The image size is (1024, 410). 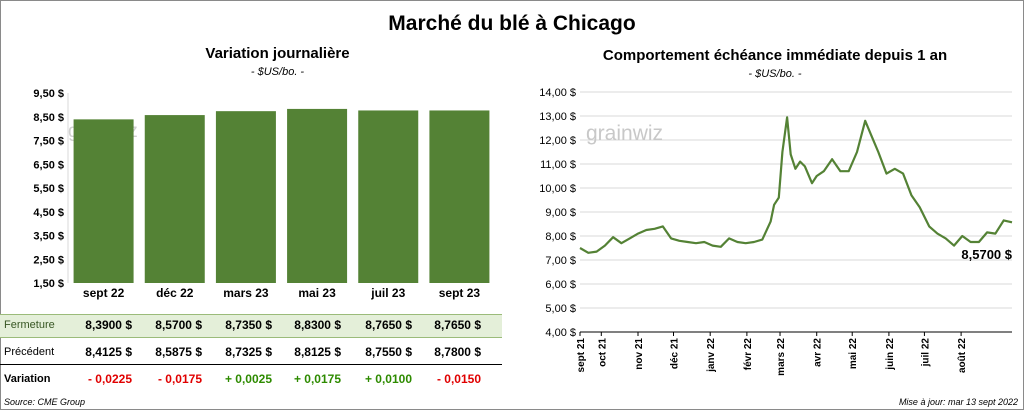 I want to click on row-var-cell: + 0,0175, so click(x=317, y=379).